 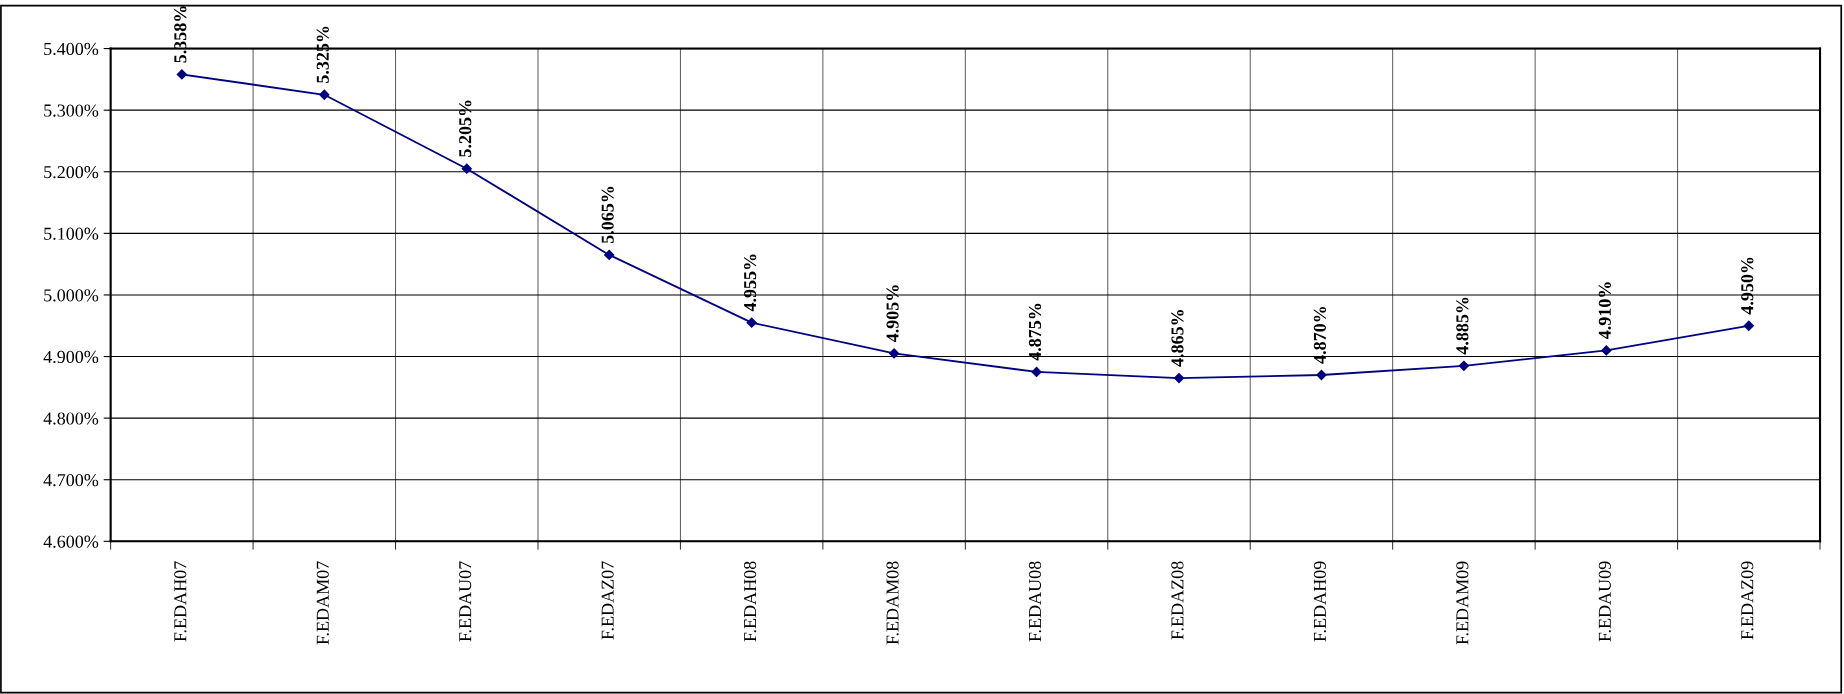 What do you see at coordinates (1035, 332) in the screenshot?
I see `data-label: 4.875%` at bounding box center [1035, 332].